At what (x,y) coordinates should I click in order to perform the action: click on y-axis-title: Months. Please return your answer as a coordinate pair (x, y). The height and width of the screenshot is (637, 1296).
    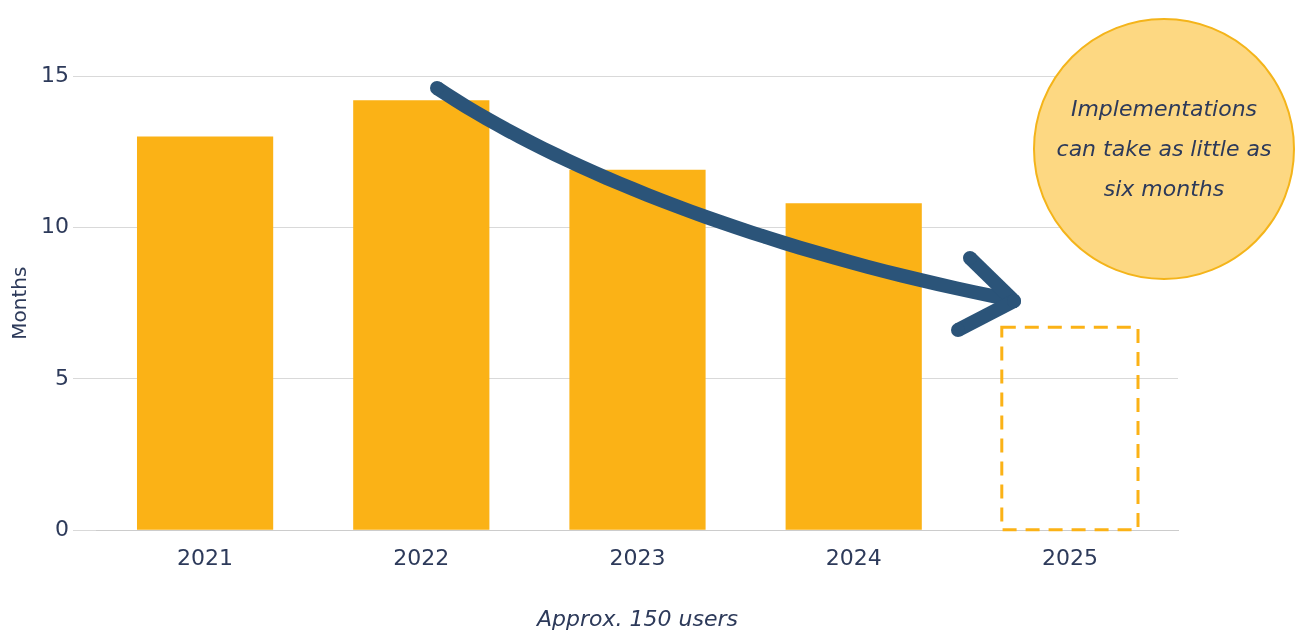
    Looking at the image, I should click on (19, 303).